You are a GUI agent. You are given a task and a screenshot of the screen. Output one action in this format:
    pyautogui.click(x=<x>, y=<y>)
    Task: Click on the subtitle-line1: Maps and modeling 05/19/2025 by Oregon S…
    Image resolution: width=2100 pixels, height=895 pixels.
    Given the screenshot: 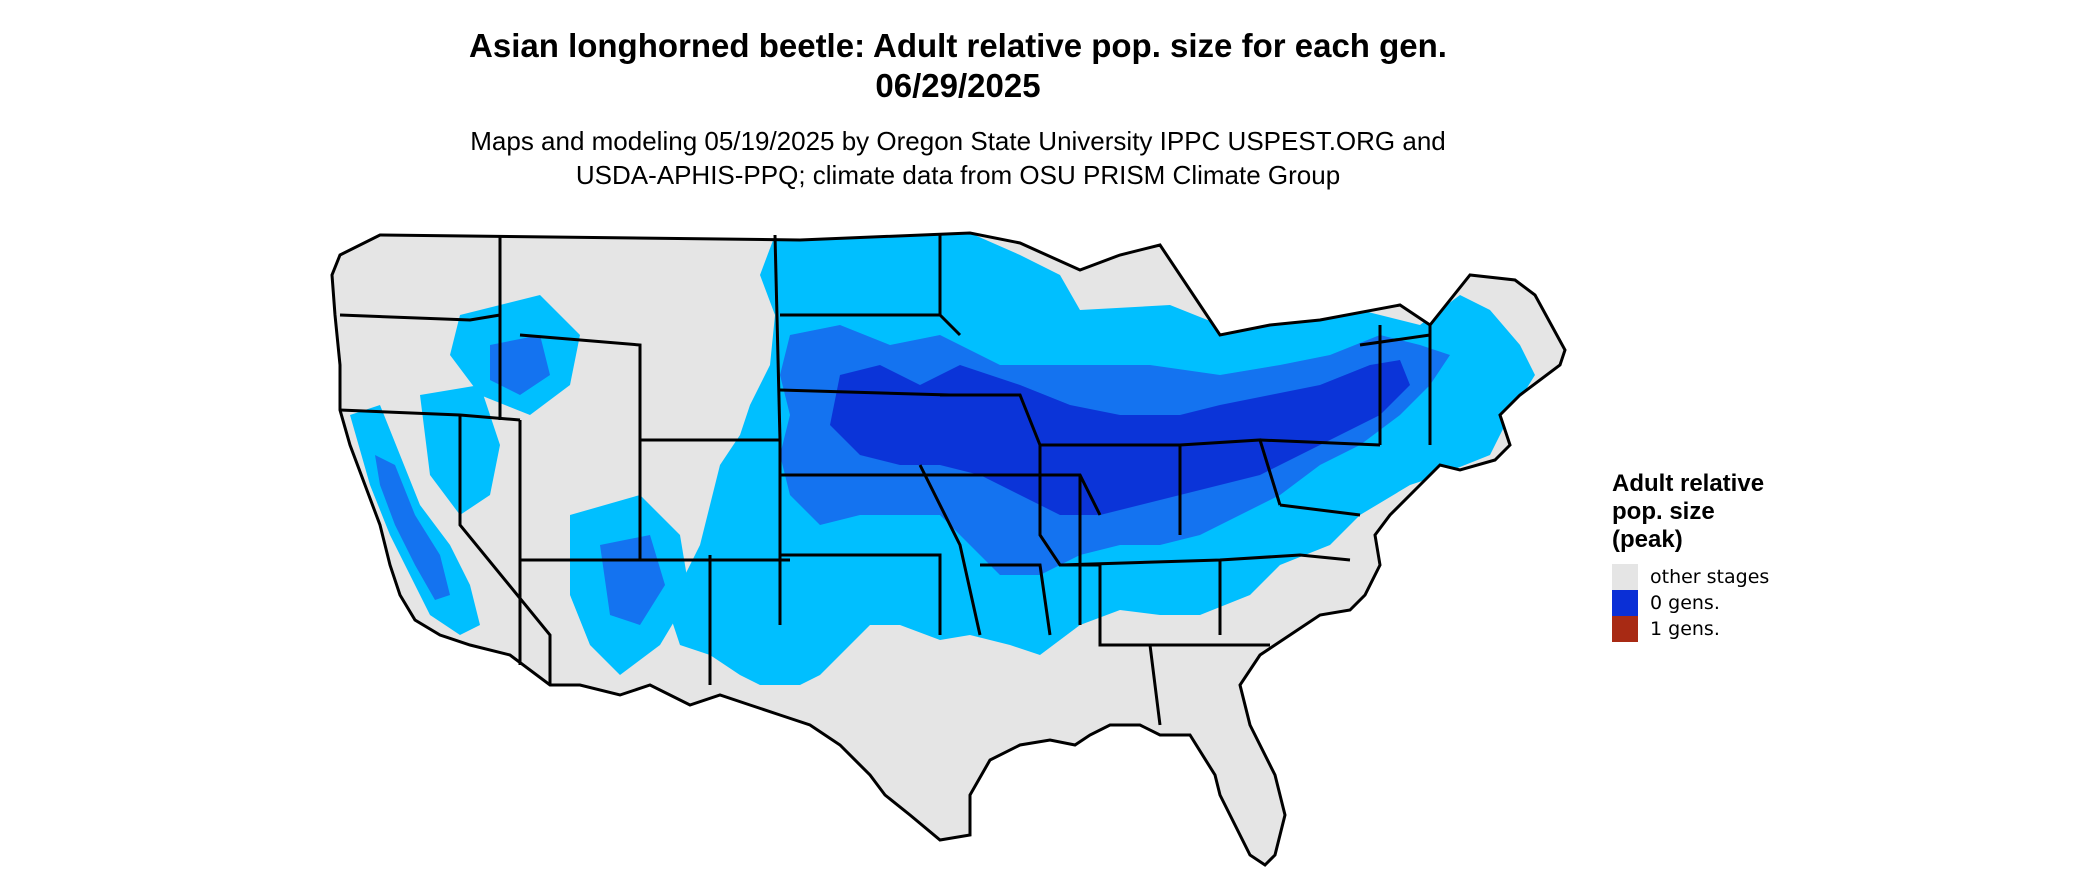 What is the action you would take?
    pyautogui.click(x=958, y=141)
    